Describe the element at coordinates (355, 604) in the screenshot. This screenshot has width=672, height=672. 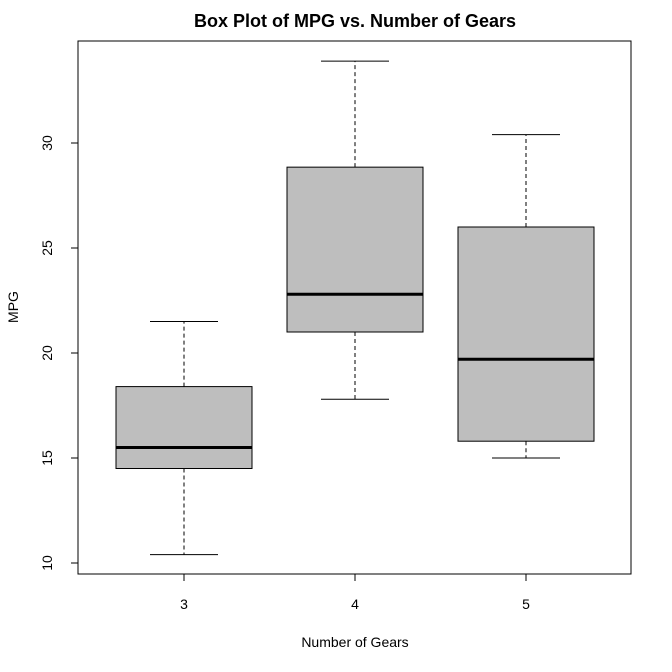
I see `x-tick-label: 4` at that location.